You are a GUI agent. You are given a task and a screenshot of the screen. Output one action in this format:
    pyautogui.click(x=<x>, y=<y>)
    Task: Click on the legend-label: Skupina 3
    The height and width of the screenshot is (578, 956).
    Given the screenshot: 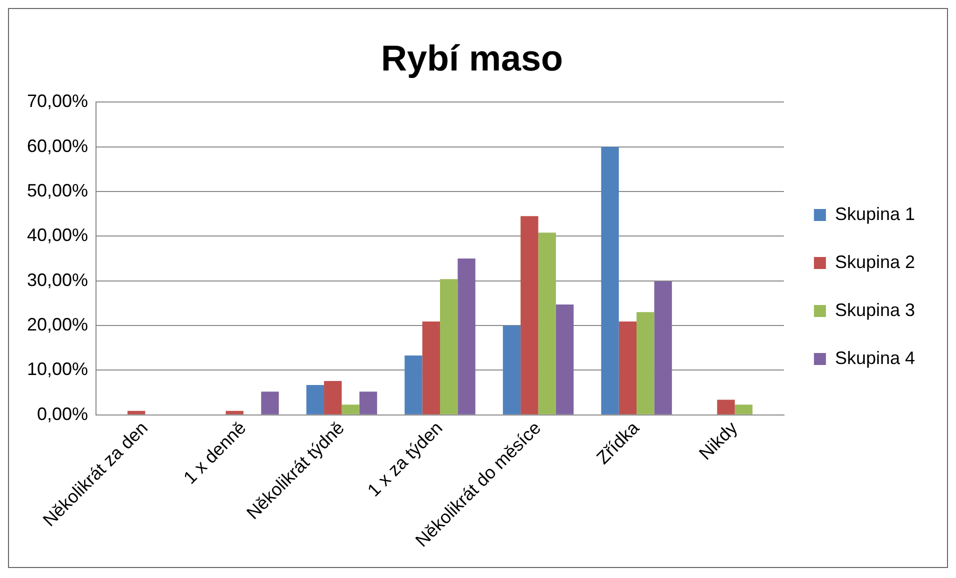 What is the action you would take?
    pyautogui.click(x=875, y=310)
    